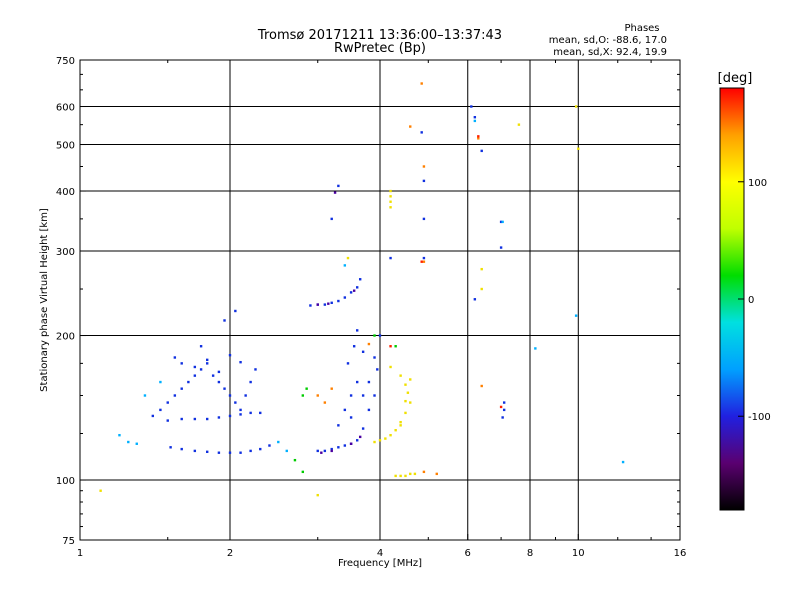  I want to click on title-line-1: Tromsø 20171211 13:36:00–13:37:43, so click(379, 35).